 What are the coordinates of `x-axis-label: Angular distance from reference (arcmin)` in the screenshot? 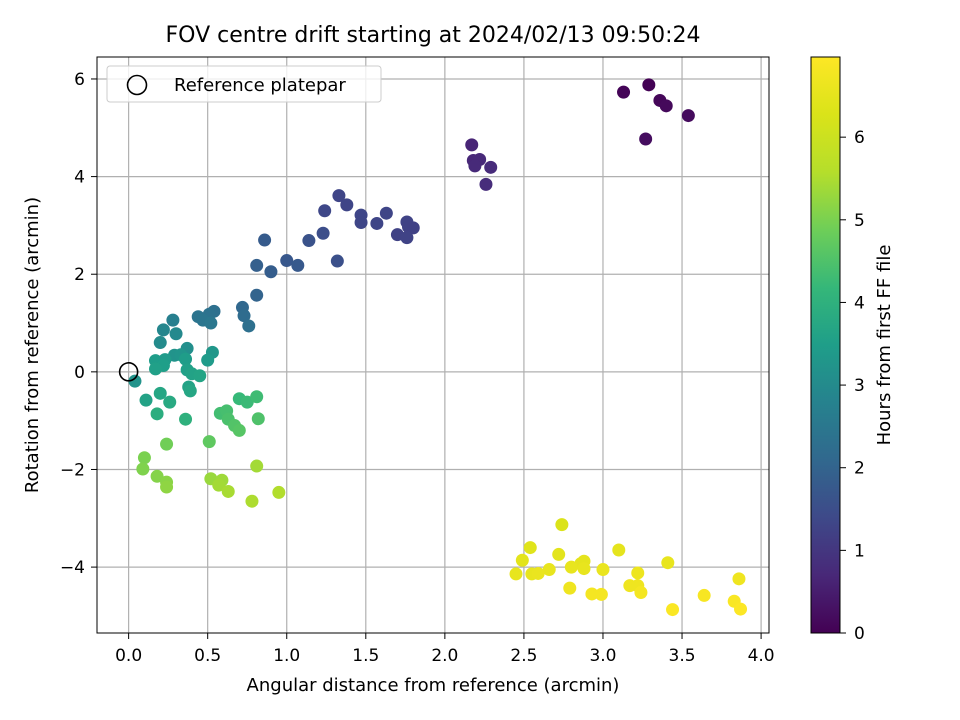 It's located at (433, 685).